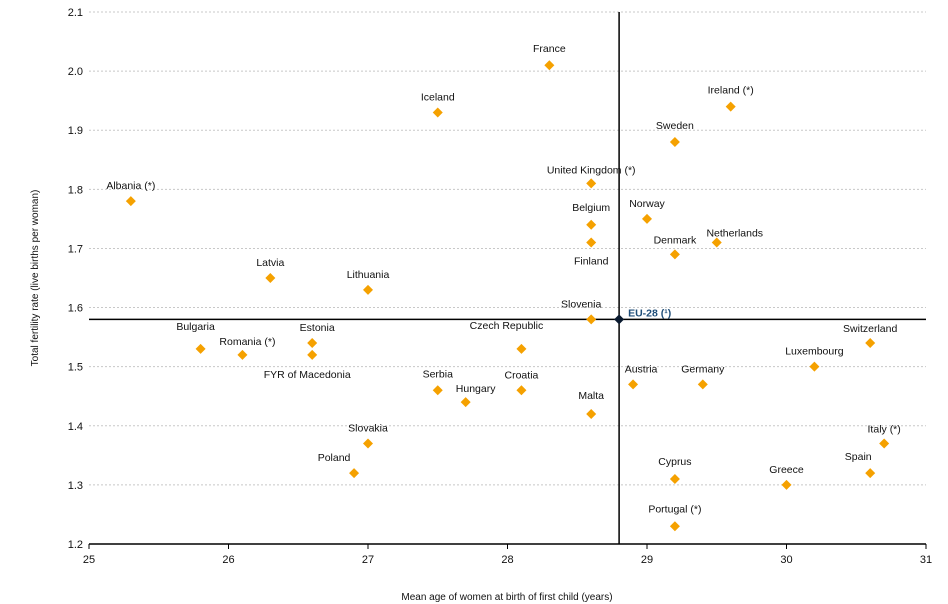 This screenshot has width=948, height=604. Describe the element at coordinates (675, 240) in the screenshot. I see `point-label-denmark: Denmark` at that location.